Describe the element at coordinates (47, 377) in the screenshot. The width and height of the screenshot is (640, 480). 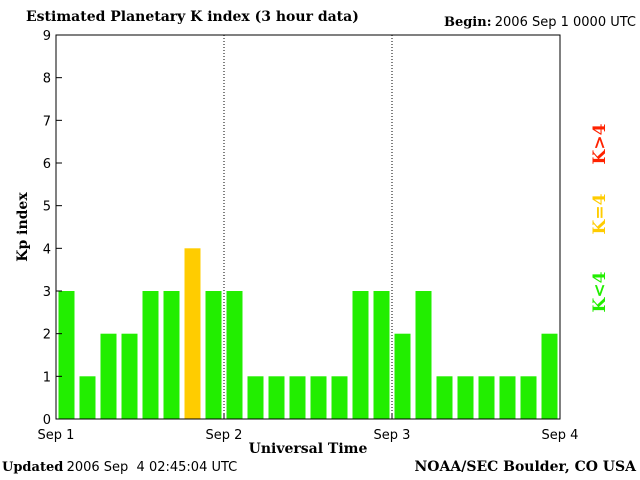
I see `y-tick-label: 1` at that location.